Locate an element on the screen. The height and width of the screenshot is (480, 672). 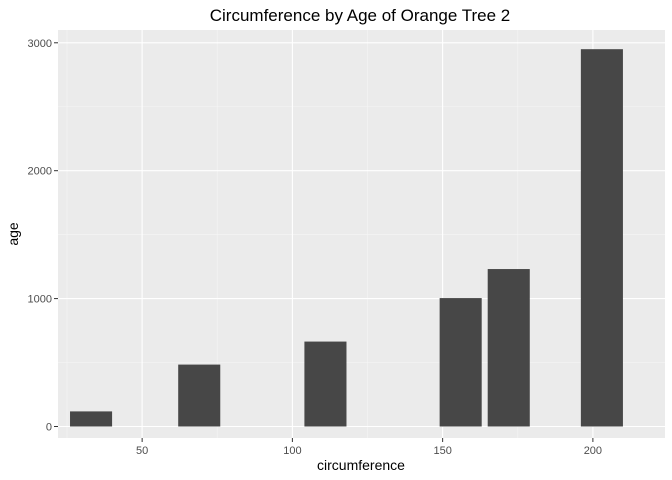
x-axis-title: circumference is located at coordinates (361, 465).